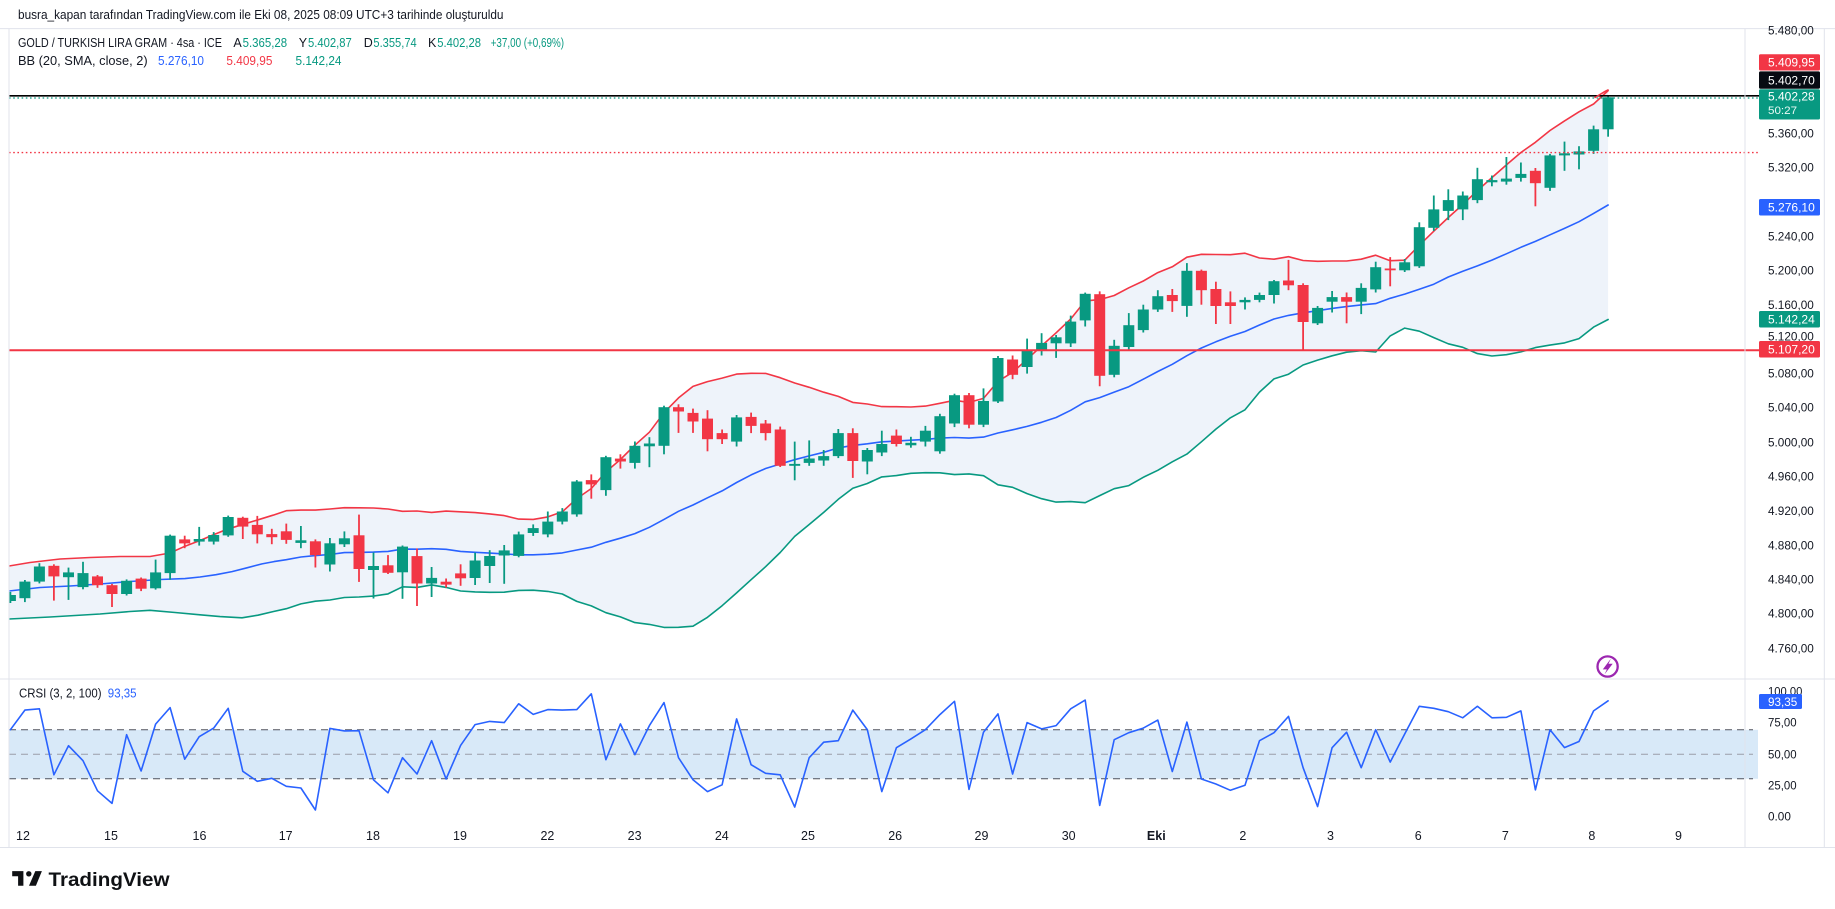  I want to click on svg-text: 50,00, so click(1782, 754).